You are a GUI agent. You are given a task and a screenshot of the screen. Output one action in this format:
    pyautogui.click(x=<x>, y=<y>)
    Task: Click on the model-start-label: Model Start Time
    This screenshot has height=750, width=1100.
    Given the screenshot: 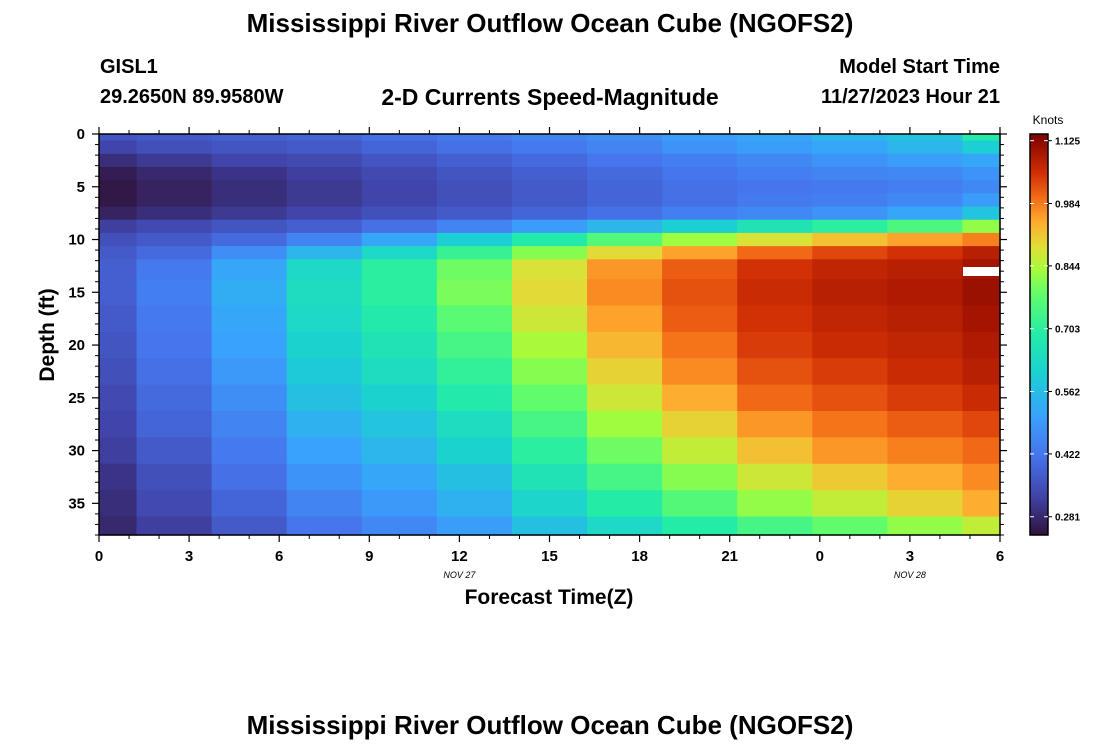 What is the action you would take?
    pyautogui.click(x=919, y=67)
    